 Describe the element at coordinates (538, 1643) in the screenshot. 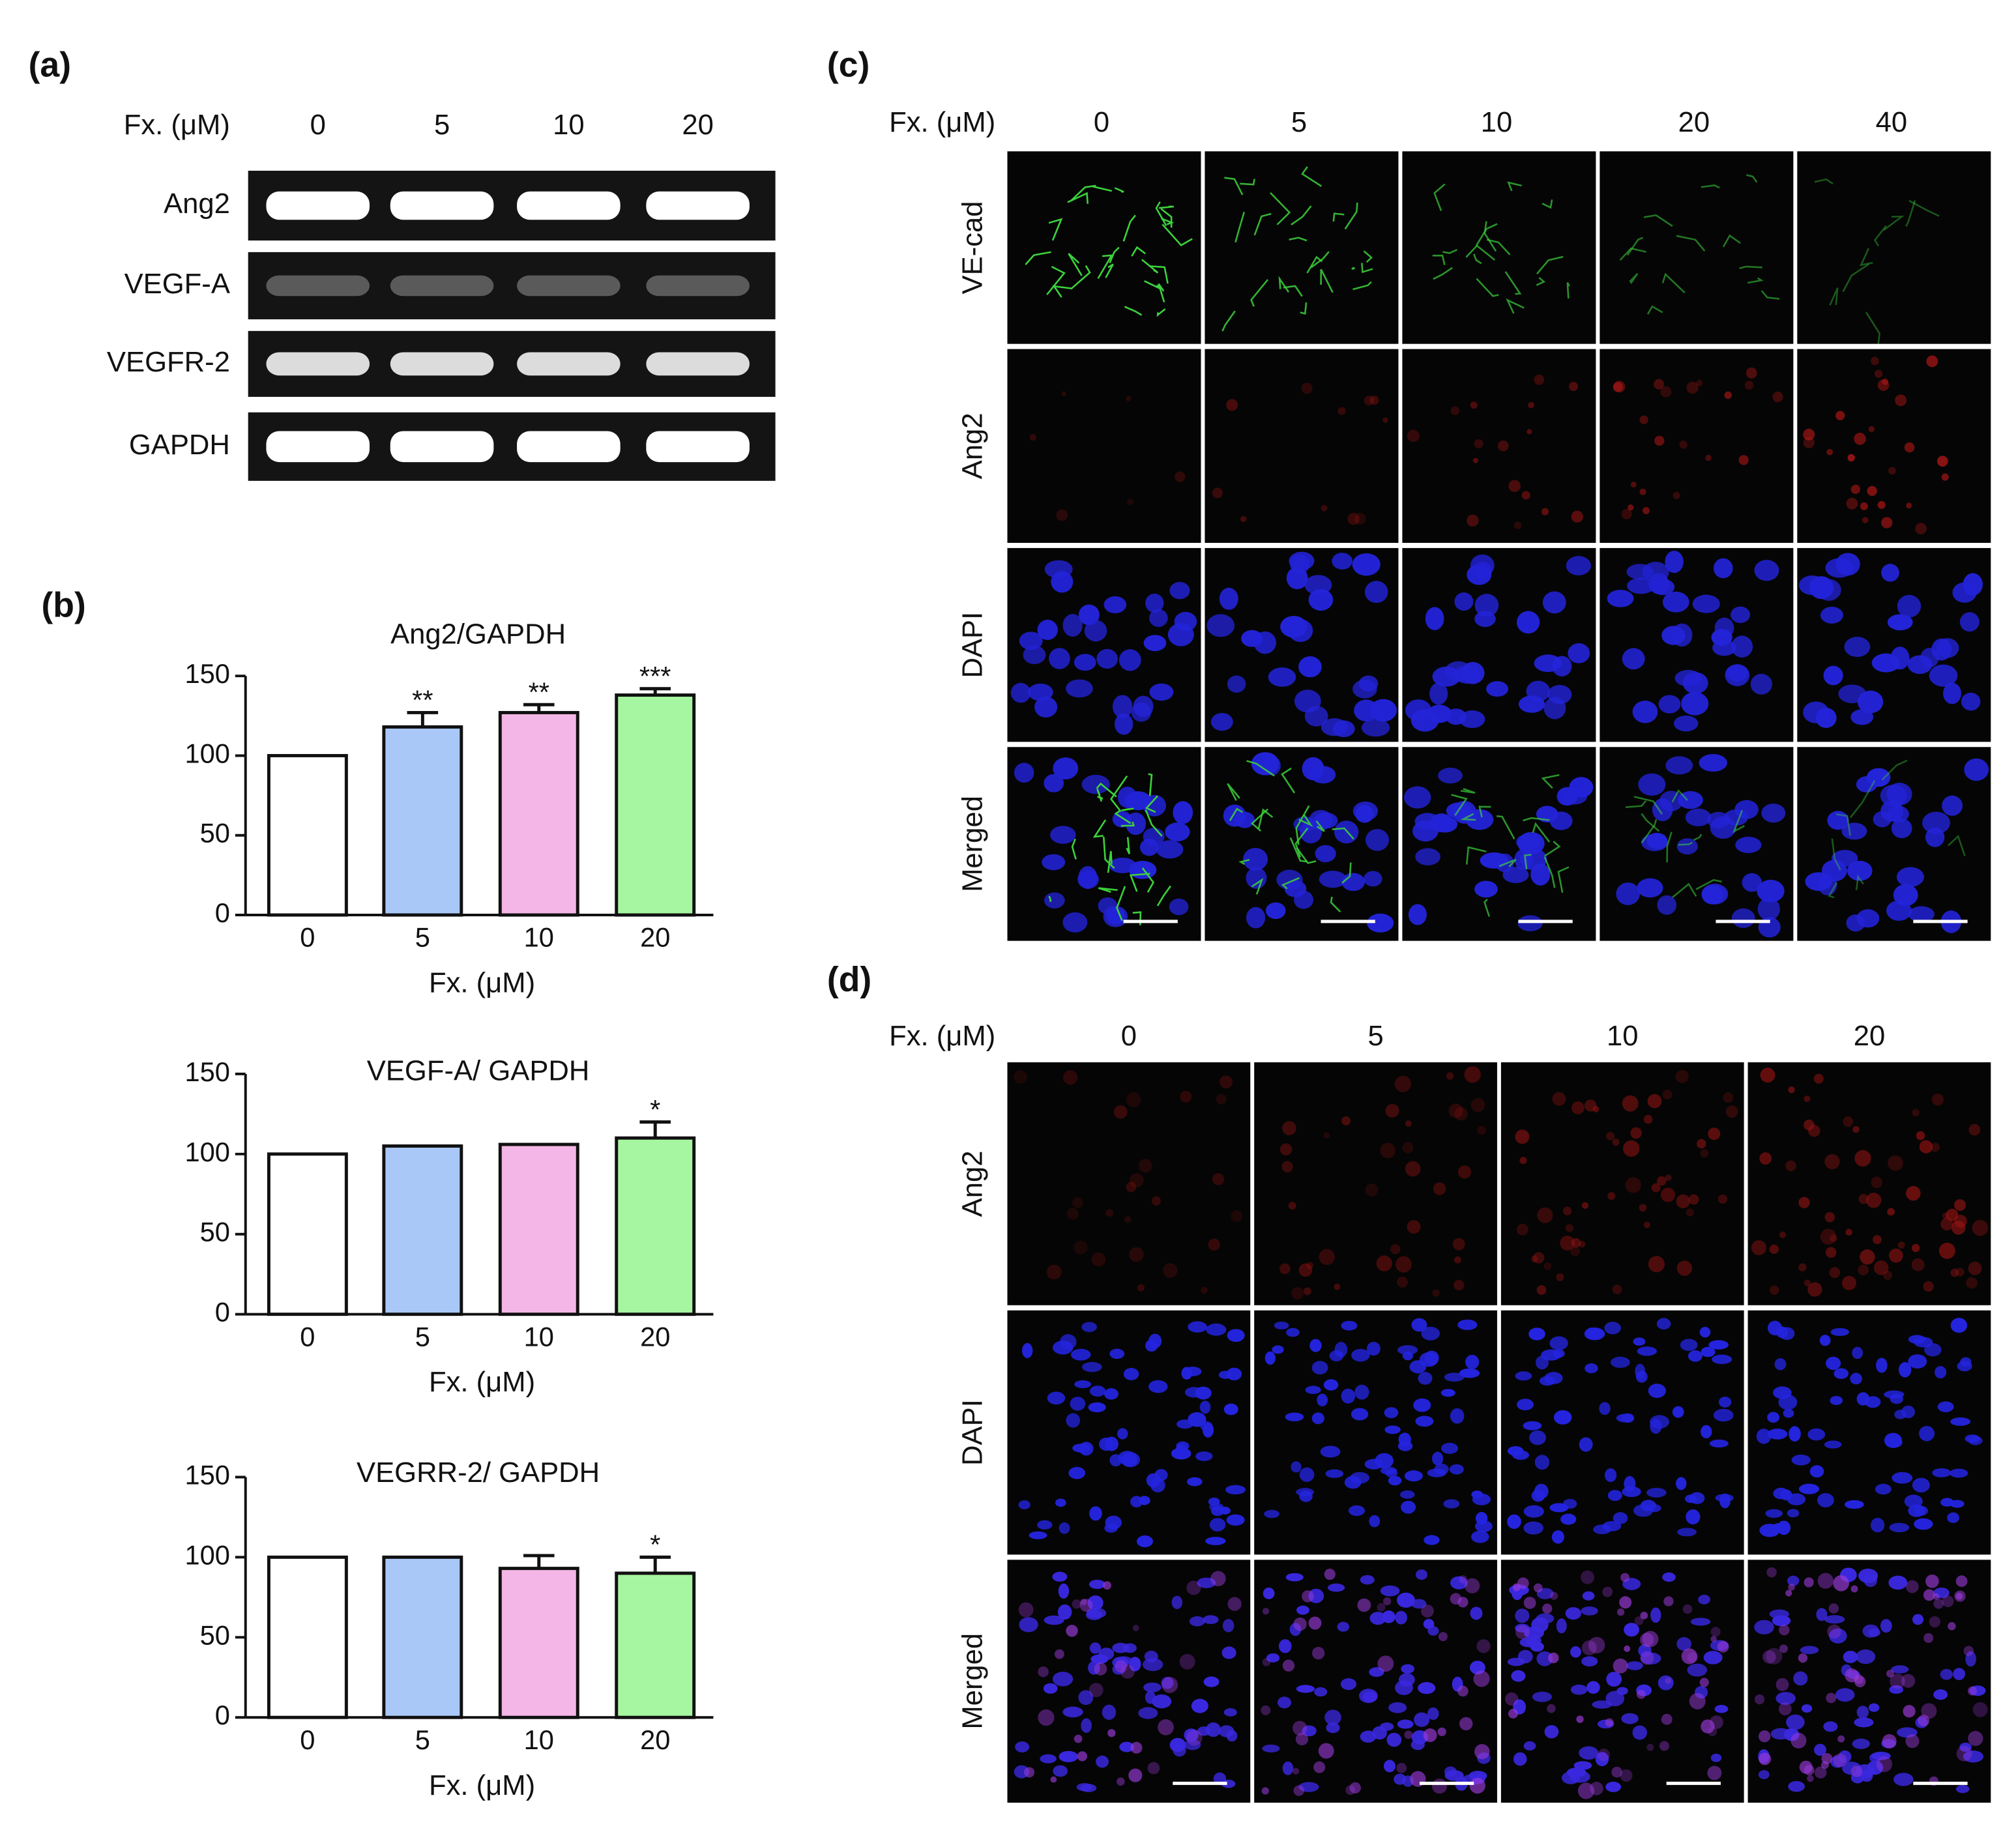

I see `bar` at that location.